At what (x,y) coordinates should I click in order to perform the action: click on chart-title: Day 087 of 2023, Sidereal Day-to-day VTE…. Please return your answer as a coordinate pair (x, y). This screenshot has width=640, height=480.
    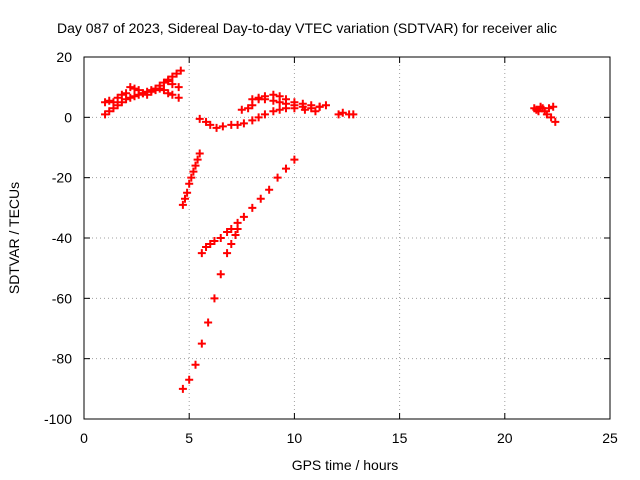
    Looking at the image, I should click on (307, 28).